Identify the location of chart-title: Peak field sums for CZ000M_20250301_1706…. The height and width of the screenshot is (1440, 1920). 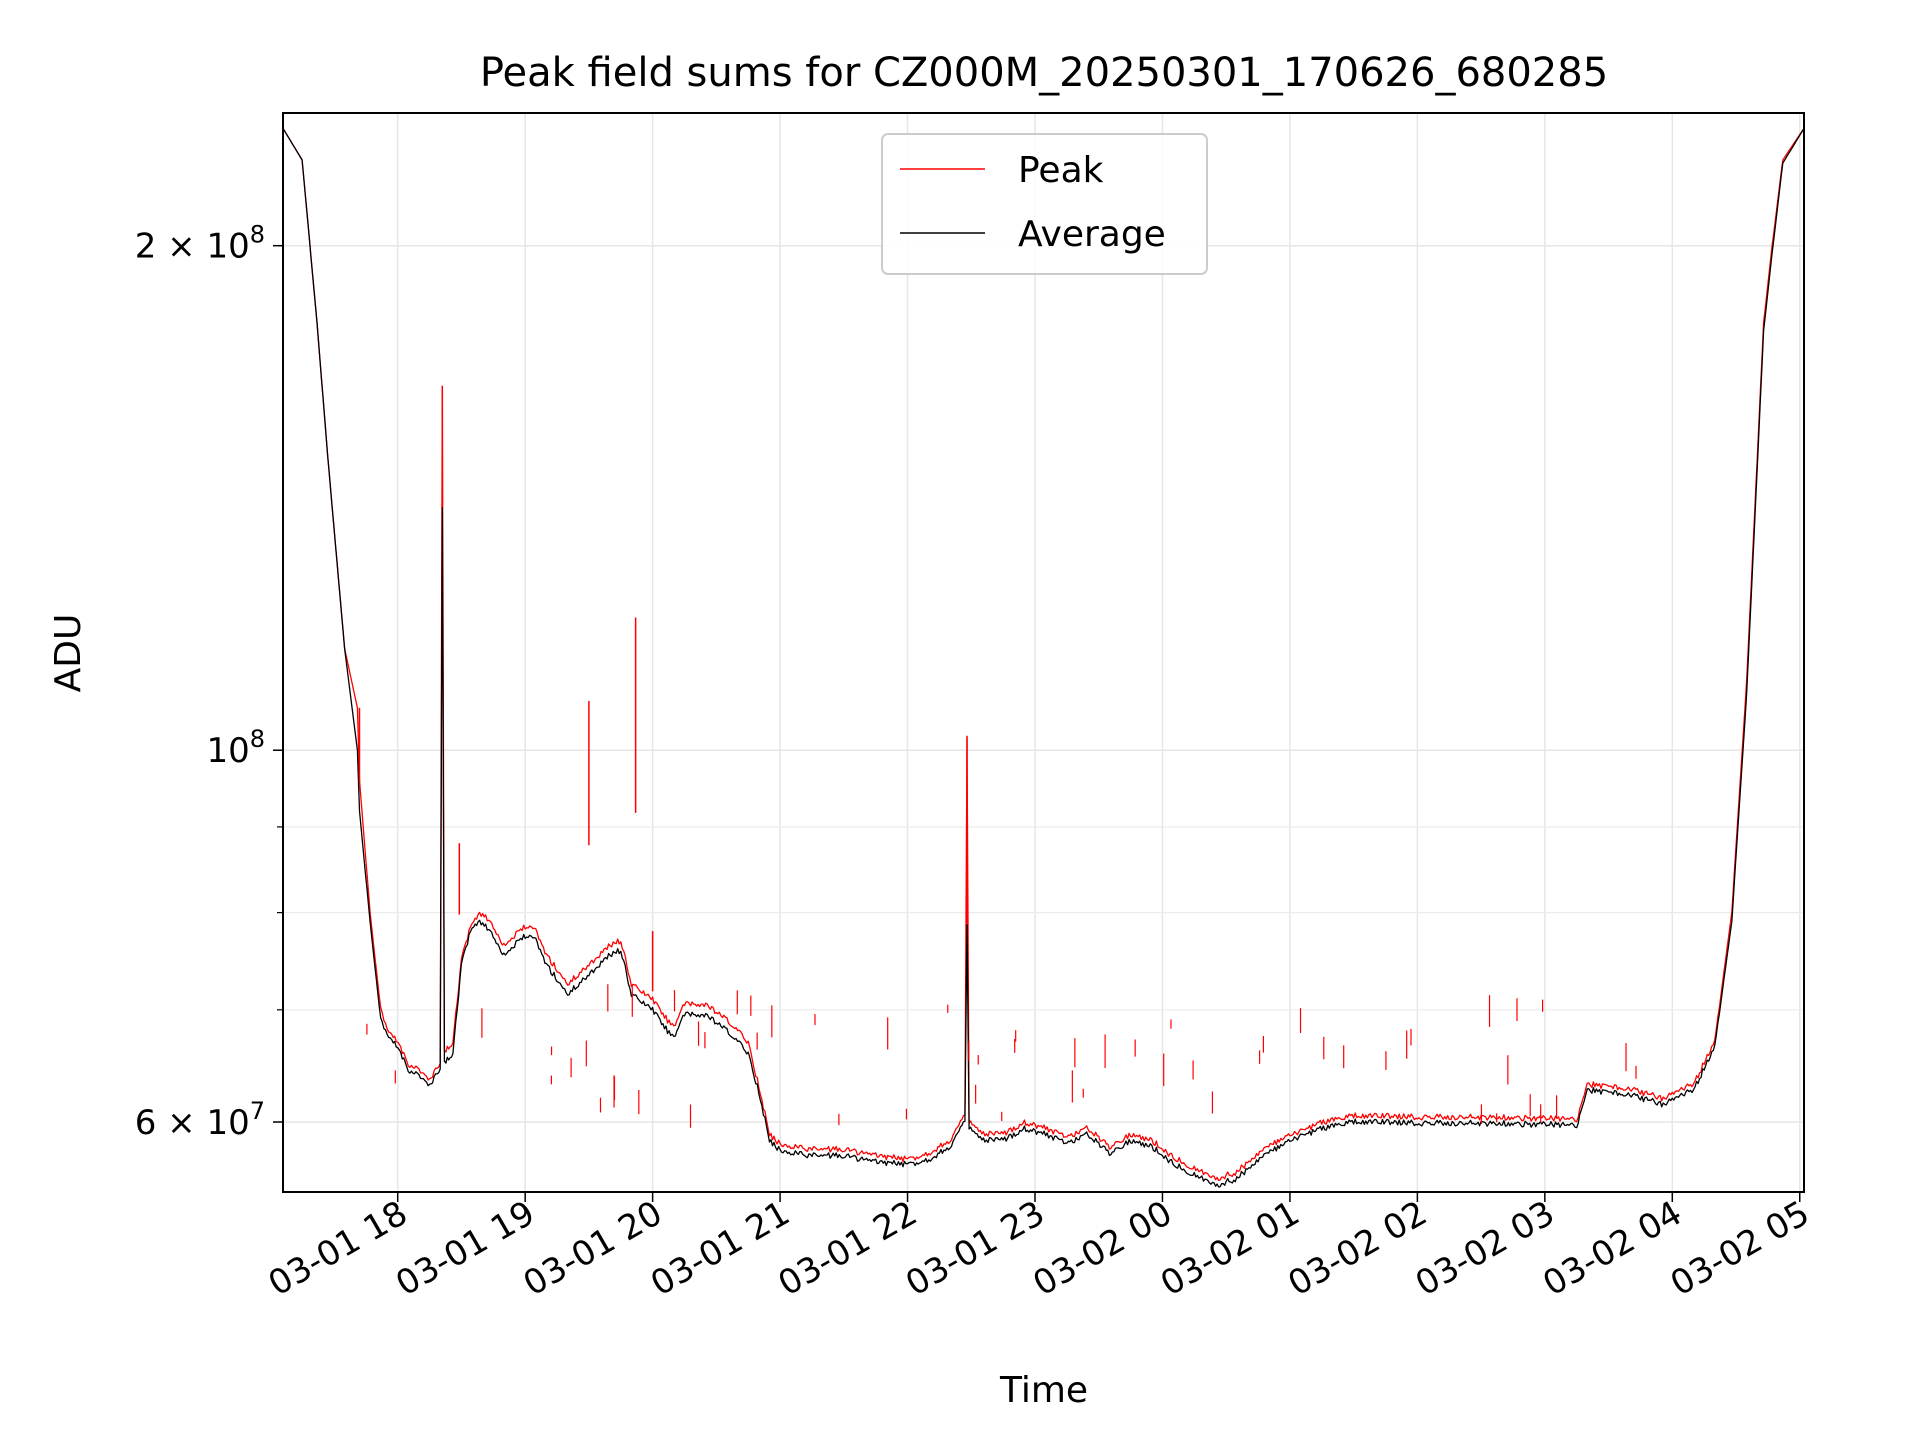
(1044, 73).